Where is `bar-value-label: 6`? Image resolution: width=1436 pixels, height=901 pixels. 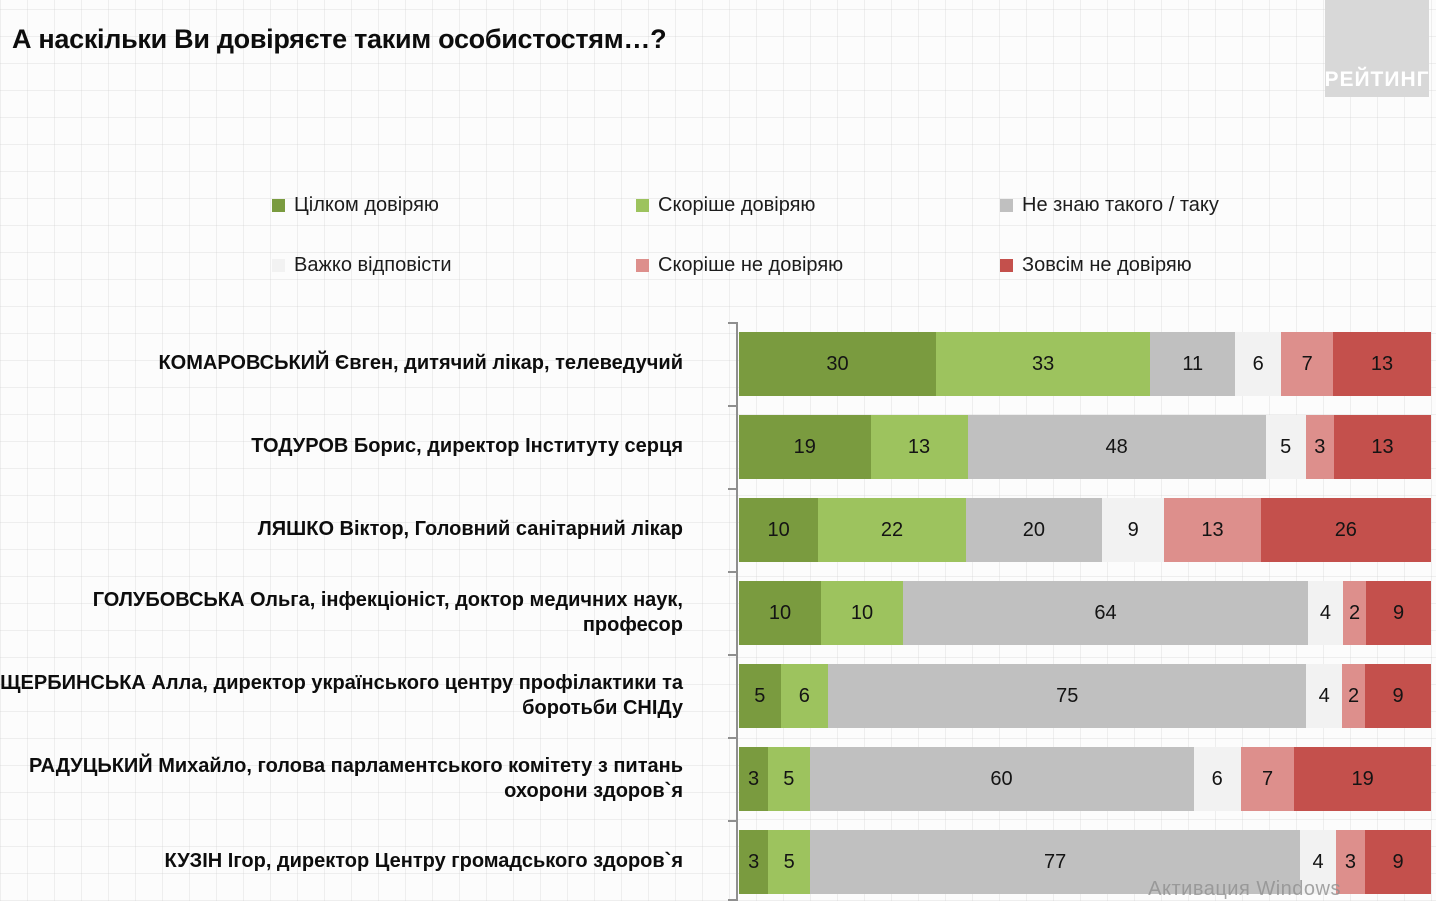 bar-value-label: 6 is located at coordinates (804, 695).